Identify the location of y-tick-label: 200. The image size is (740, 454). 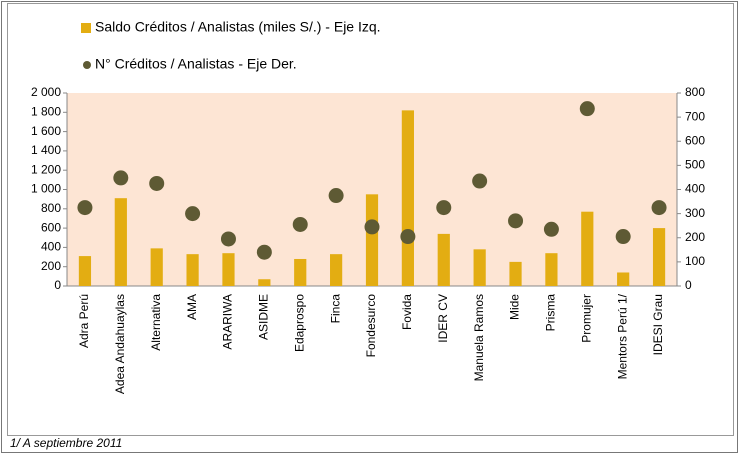
(51, 266).